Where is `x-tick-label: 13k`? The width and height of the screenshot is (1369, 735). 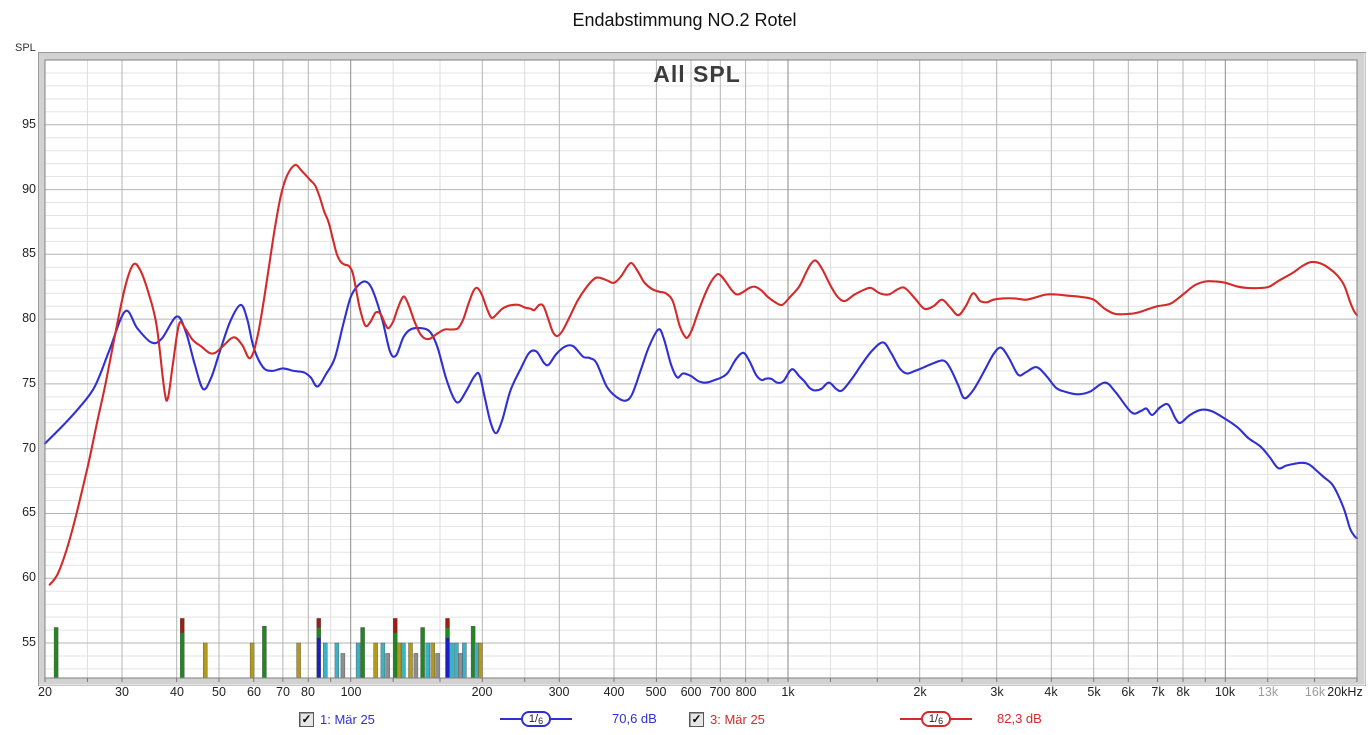
x-tick-label: 13k is located at coordinates (1268, 692).